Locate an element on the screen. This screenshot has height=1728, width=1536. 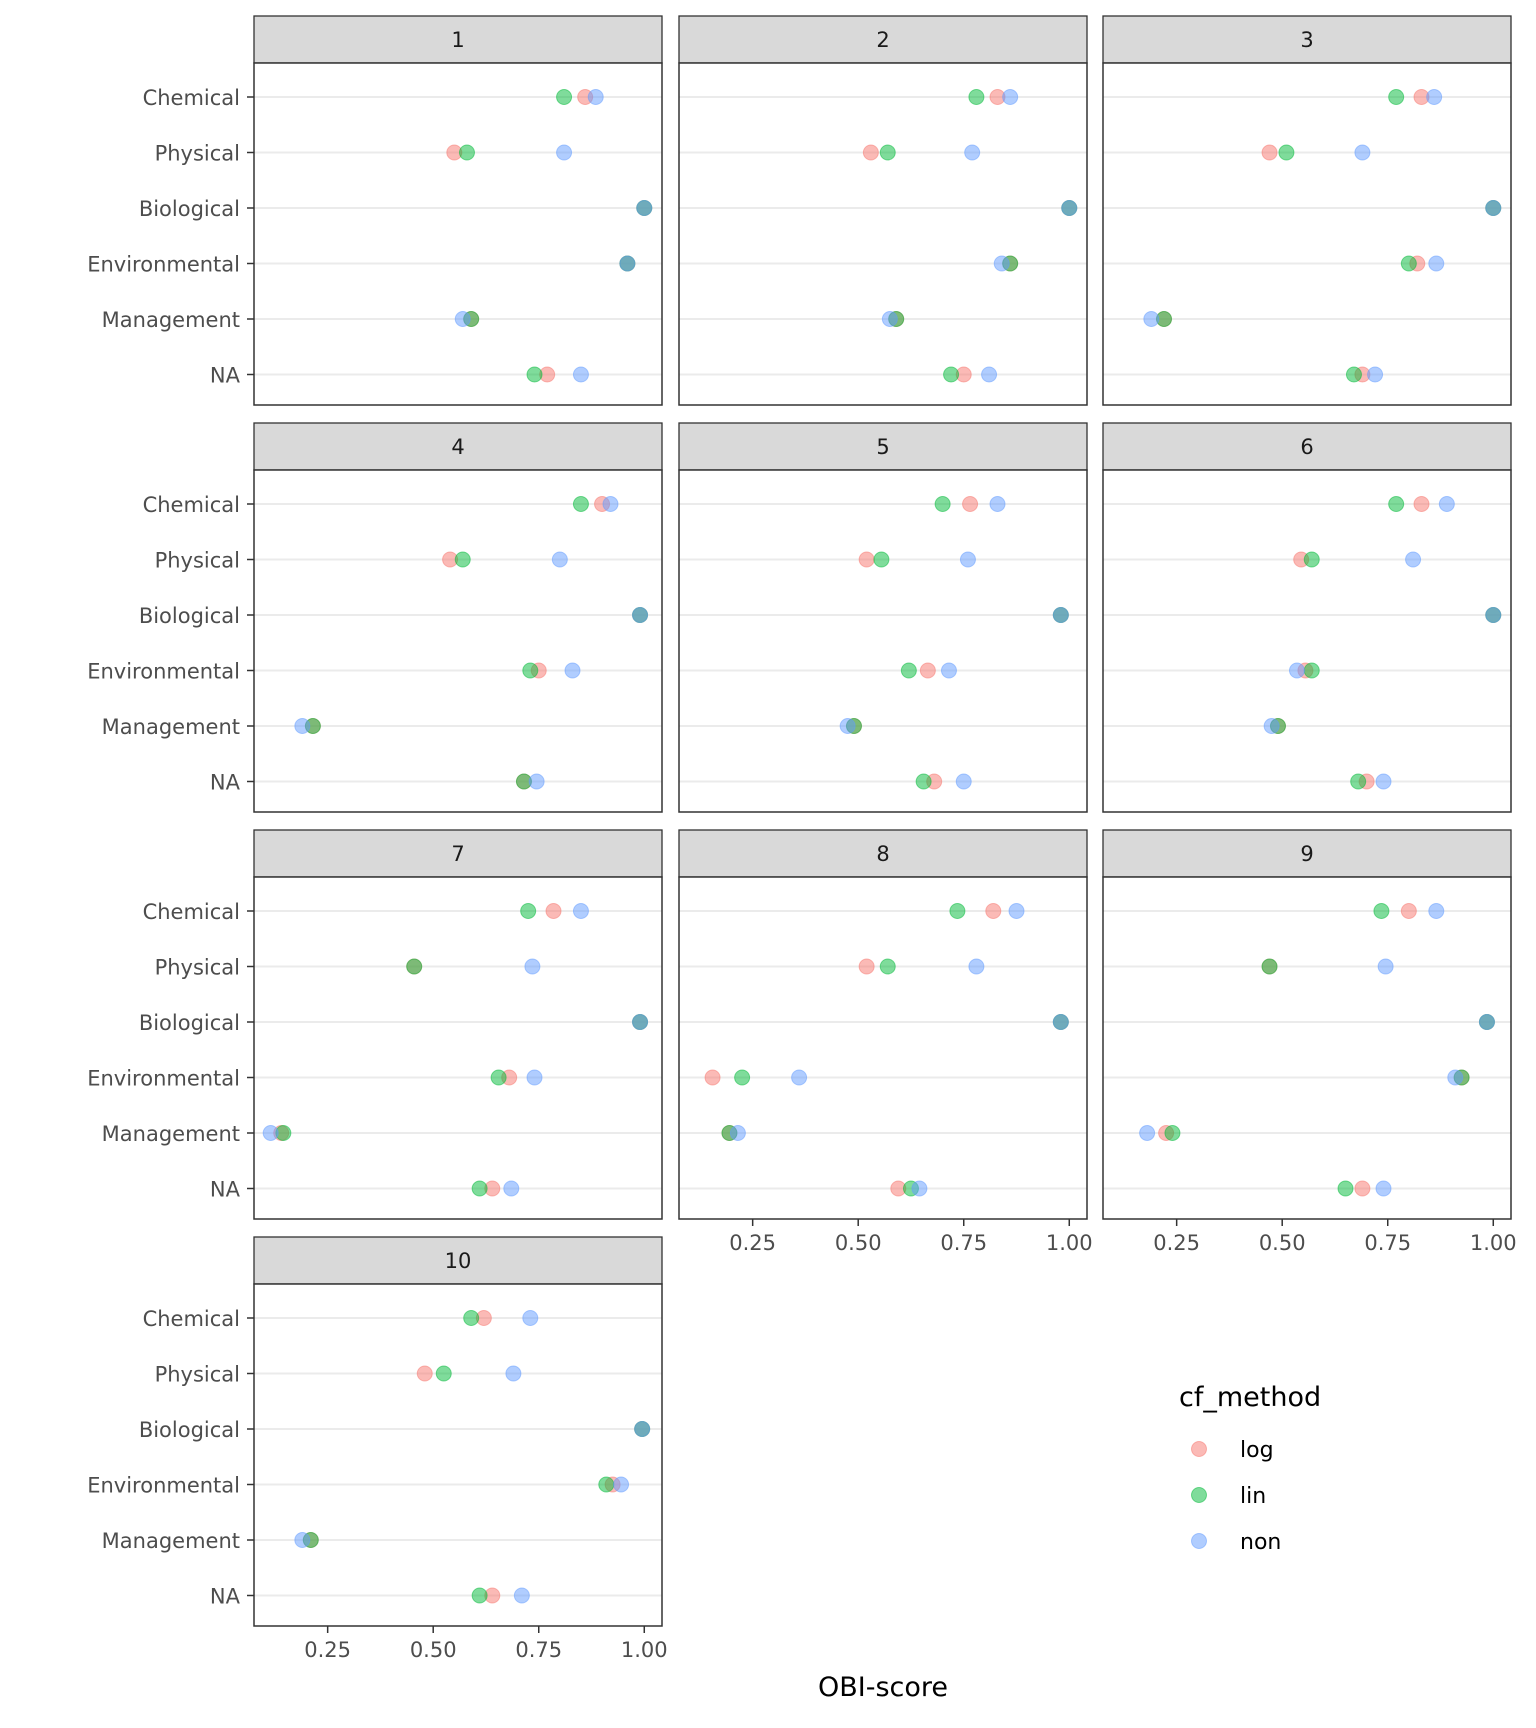
facet-panel-9: 9 0.25 0.50 0.75 1.00 is located at coordinates (1309, 1042).